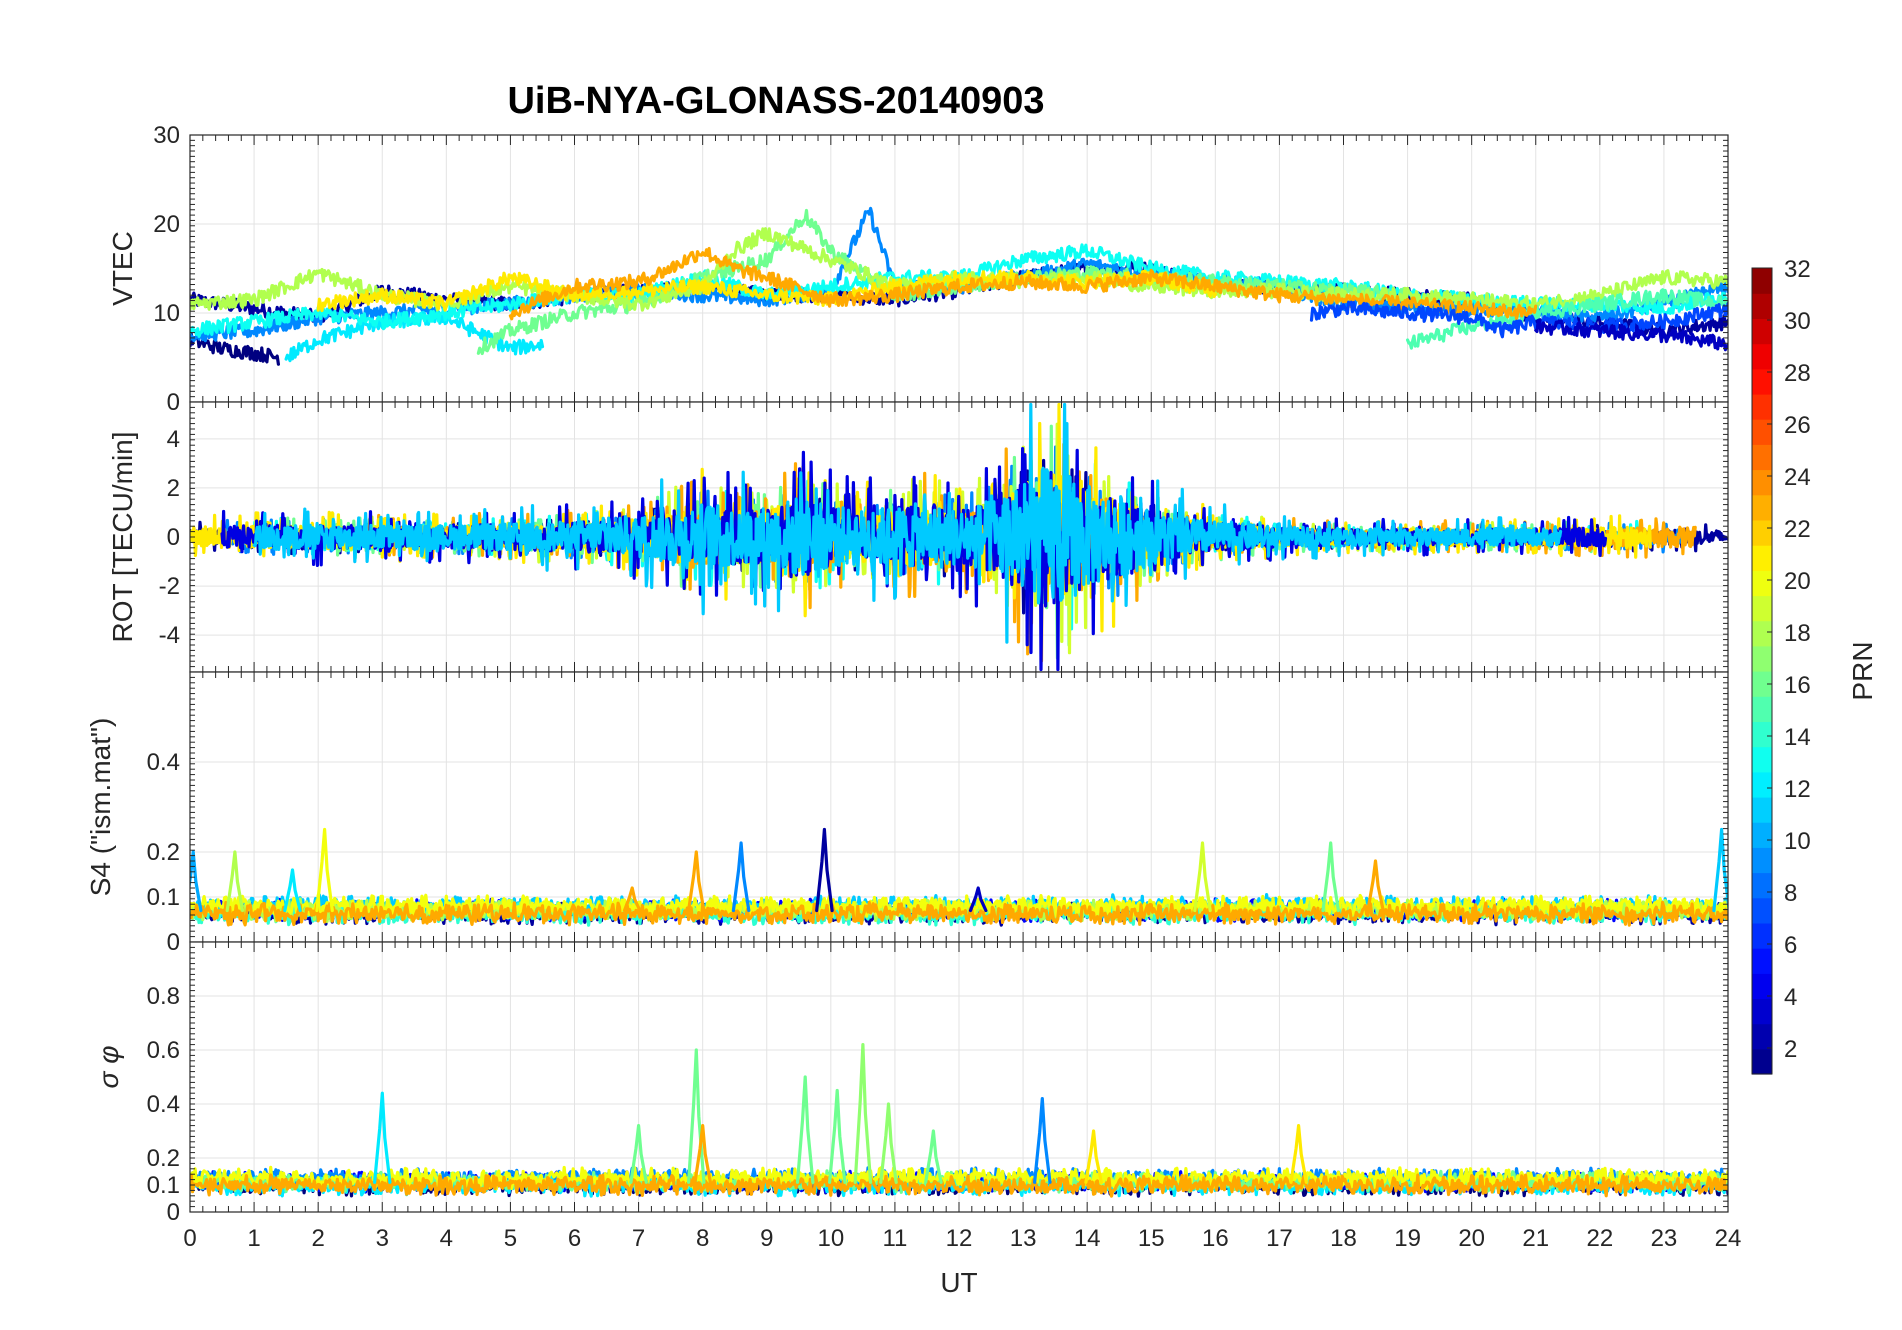 The height and width of the screenshot is (1330, 1902). What do you see at coordinates (163, 1050) in the screenshot?
I see `y-tick-label: 0.6` at bounding box center [163, 1050].